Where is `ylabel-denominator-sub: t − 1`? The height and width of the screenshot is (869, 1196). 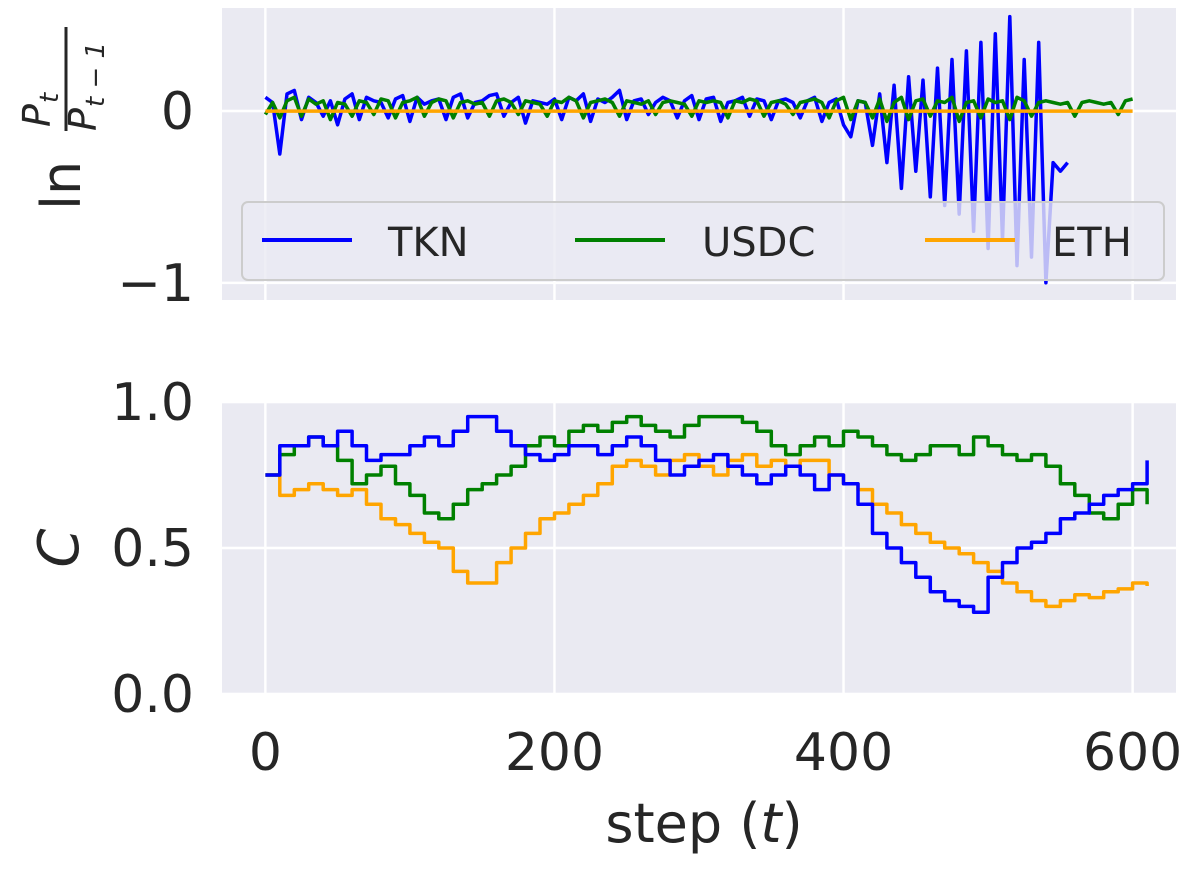 ylabel-denominator-sub: t − 1 is located at coordinates (96, 74).